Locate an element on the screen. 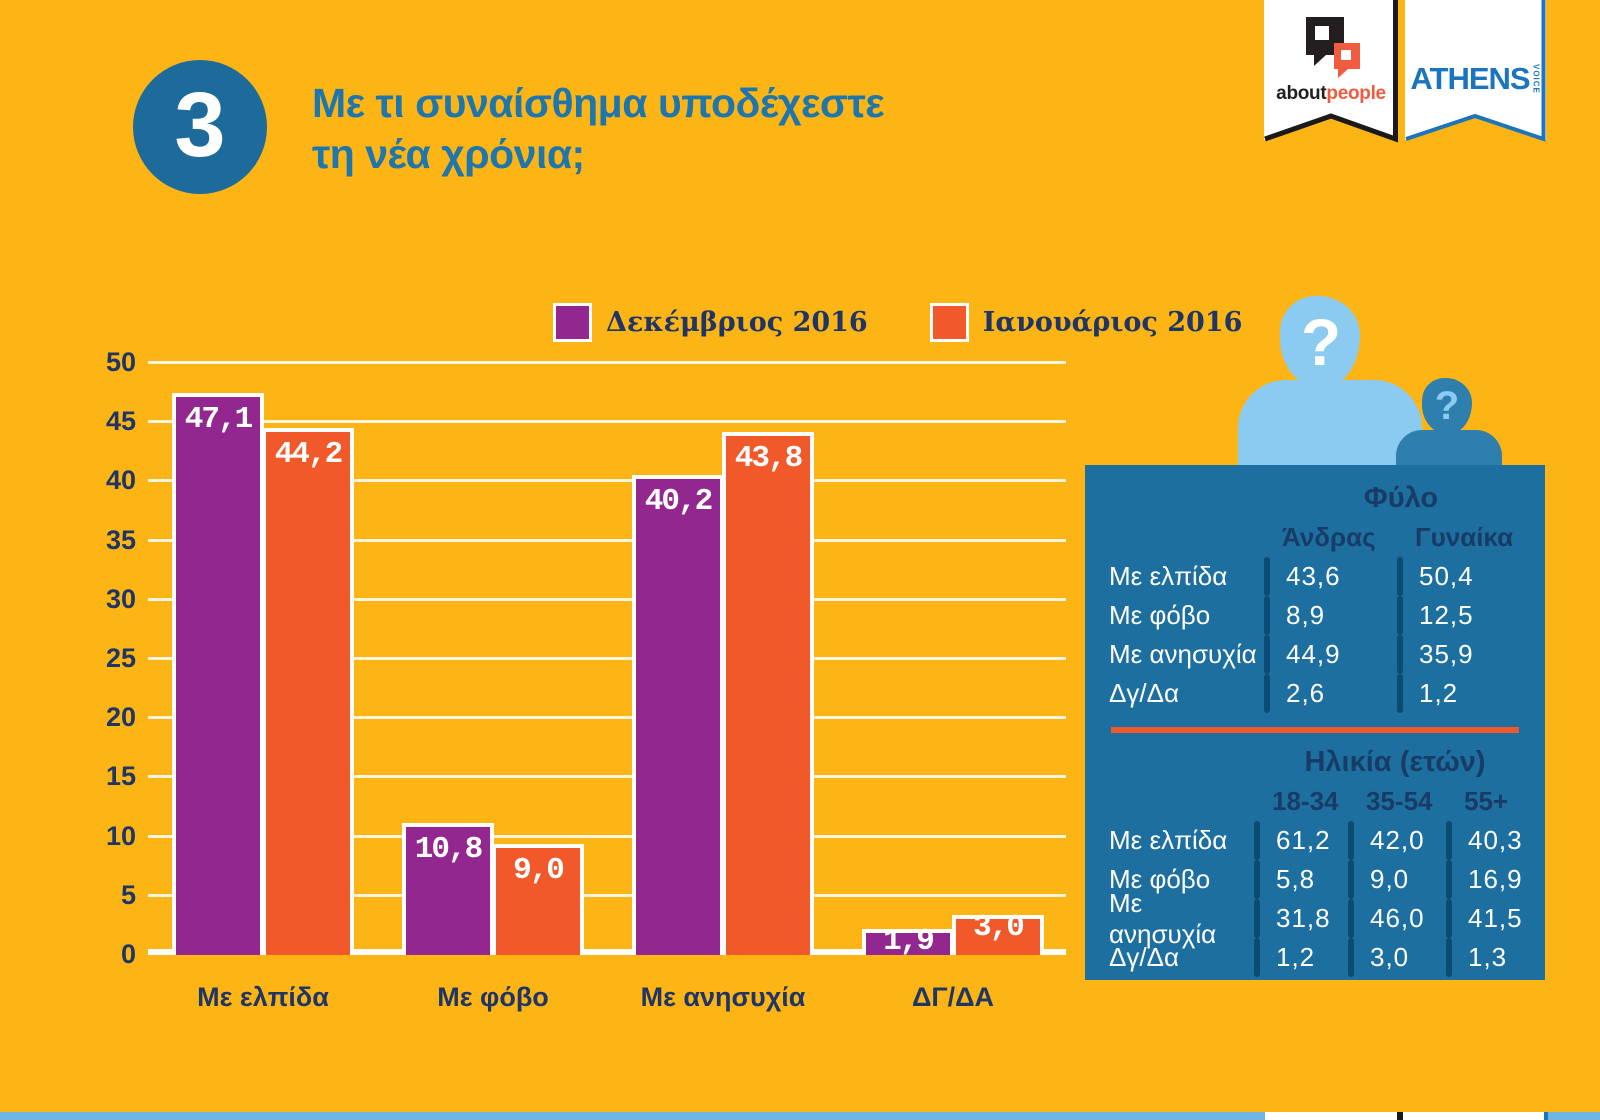 The image size is (1600, 1120). table-value: 41,5 is located at coordinates (1495, 918).